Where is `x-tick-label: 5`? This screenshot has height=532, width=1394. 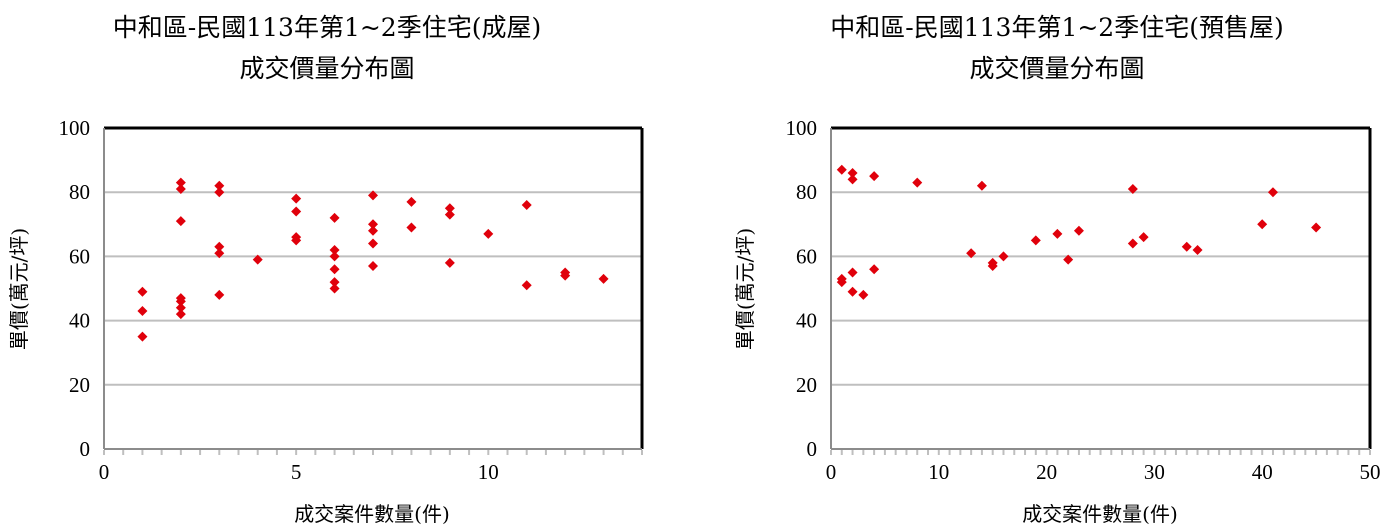 x-tick-label: 5 is located at coordinates (296, 472).